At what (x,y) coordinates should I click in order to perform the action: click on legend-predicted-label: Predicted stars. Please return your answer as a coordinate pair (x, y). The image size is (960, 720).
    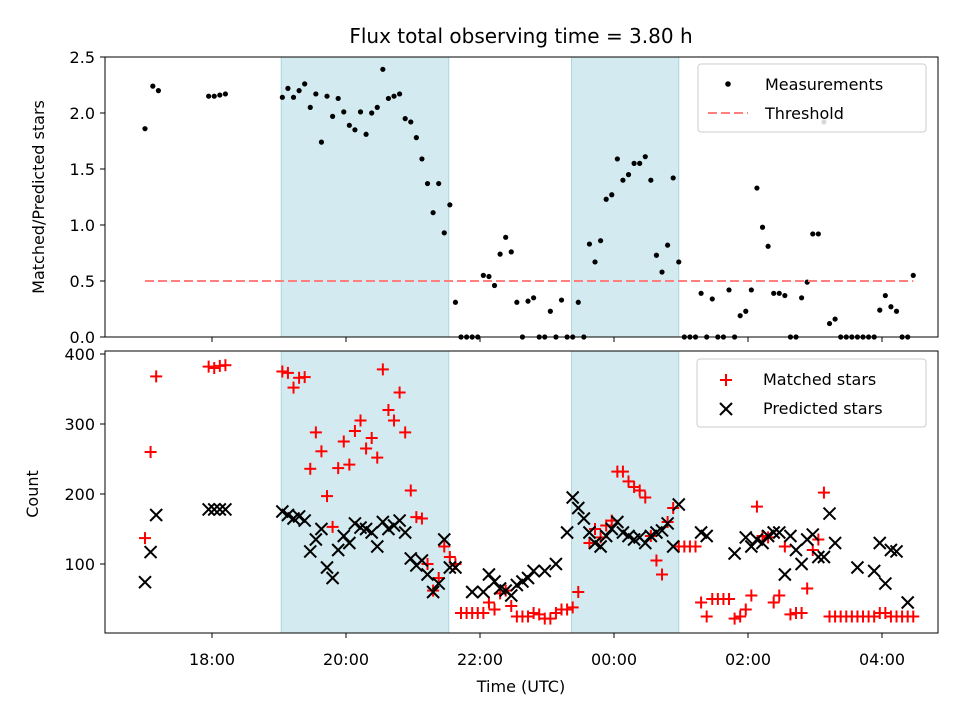
    Looking at the image, I should click on (823, 408).